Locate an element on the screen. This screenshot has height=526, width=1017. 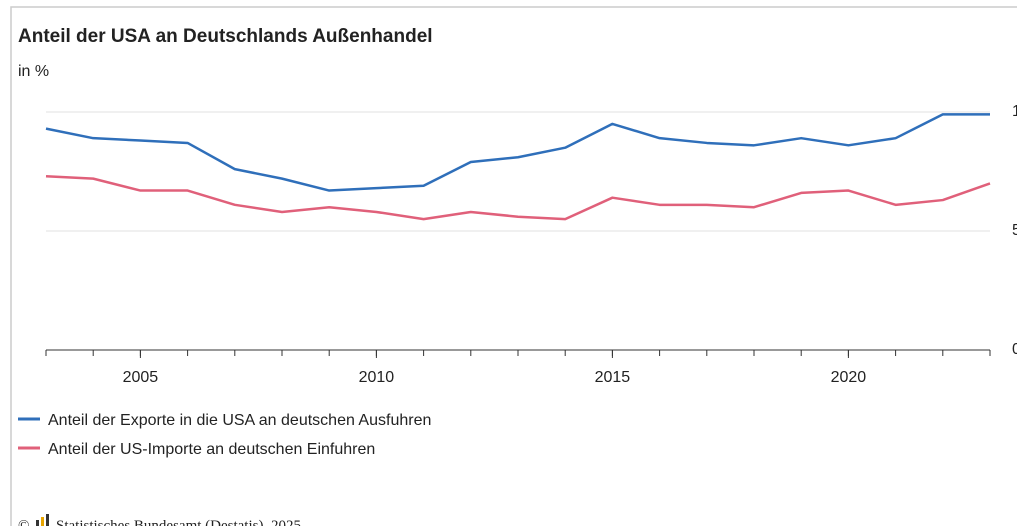
copyright: © is located at coordinates (23, 522).